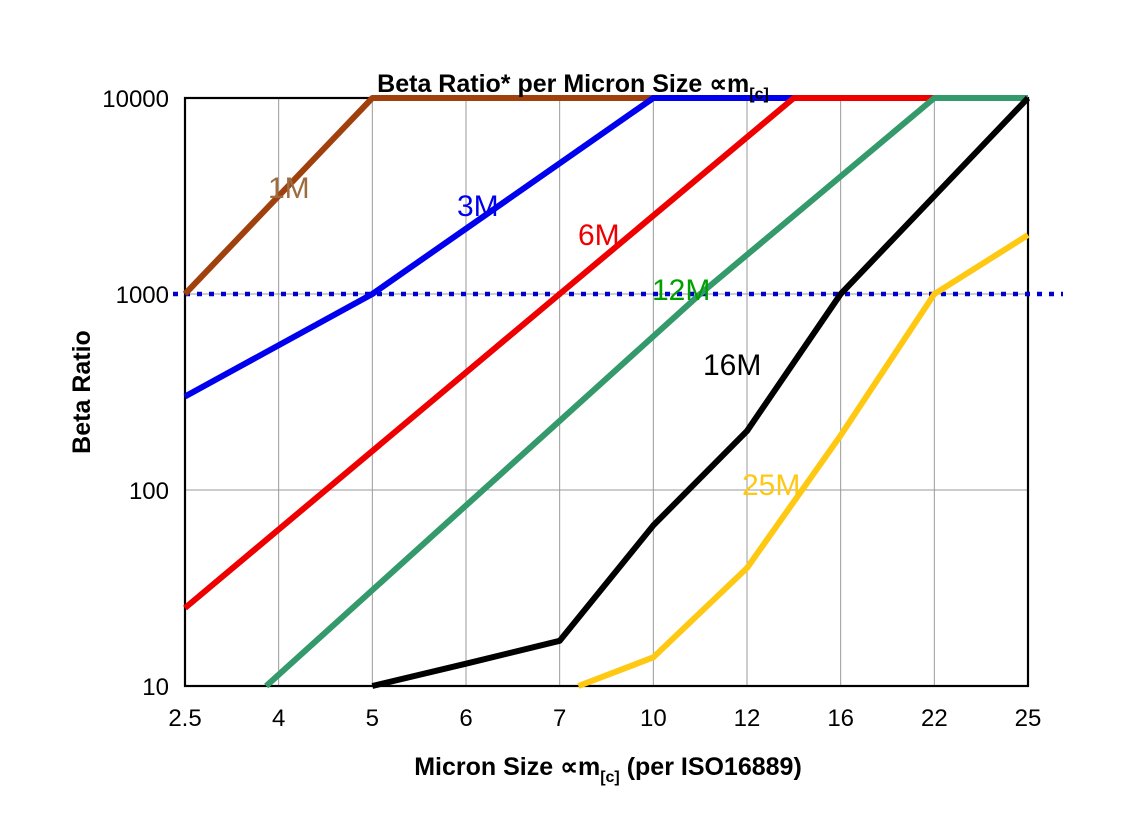 The width and height of the screenshot is (1146, 814). Describe the element at coordinates (82, 392) in the screenshot. I see `y-axis-label: Beta Ratio` at that location.